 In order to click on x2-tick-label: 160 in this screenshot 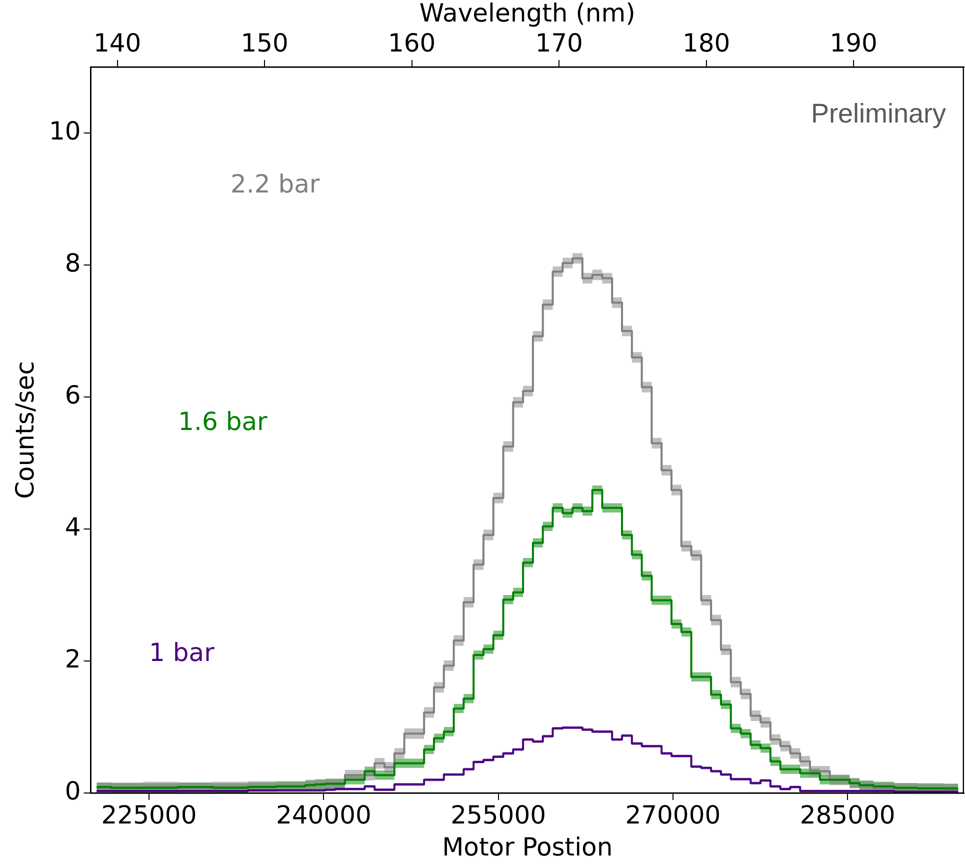, I will do `click(412, 43)`.